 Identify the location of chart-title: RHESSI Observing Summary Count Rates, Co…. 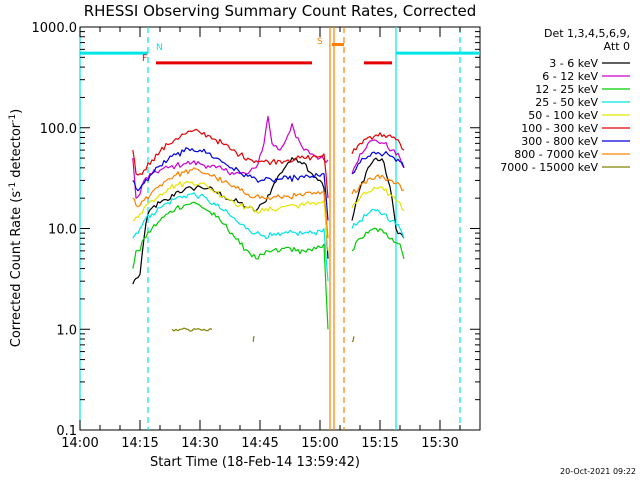
(280, 11).